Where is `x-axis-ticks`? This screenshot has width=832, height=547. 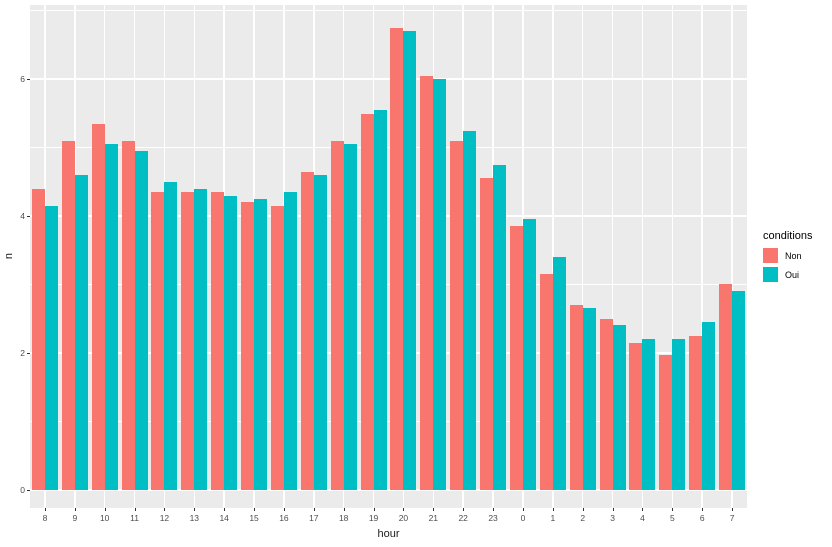
x-axis-ticks is located at coordinates (388, 509).